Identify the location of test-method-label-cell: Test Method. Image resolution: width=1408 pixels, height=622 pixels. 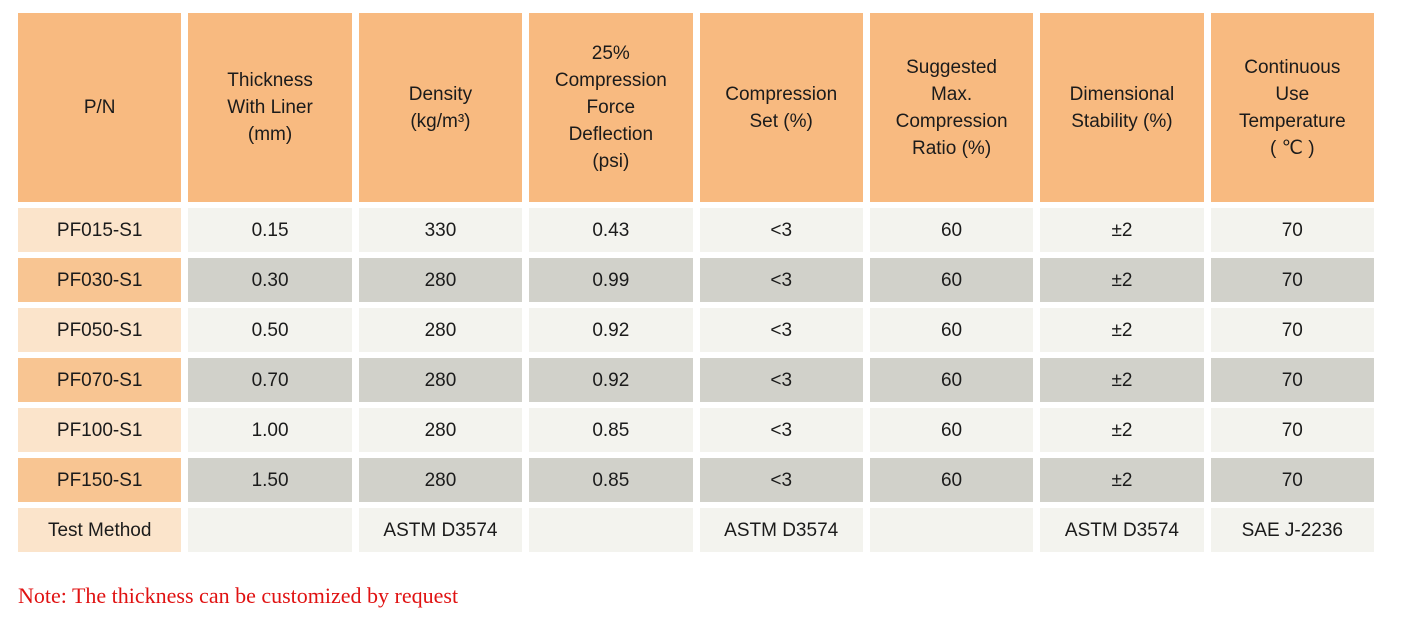
(100, 530).